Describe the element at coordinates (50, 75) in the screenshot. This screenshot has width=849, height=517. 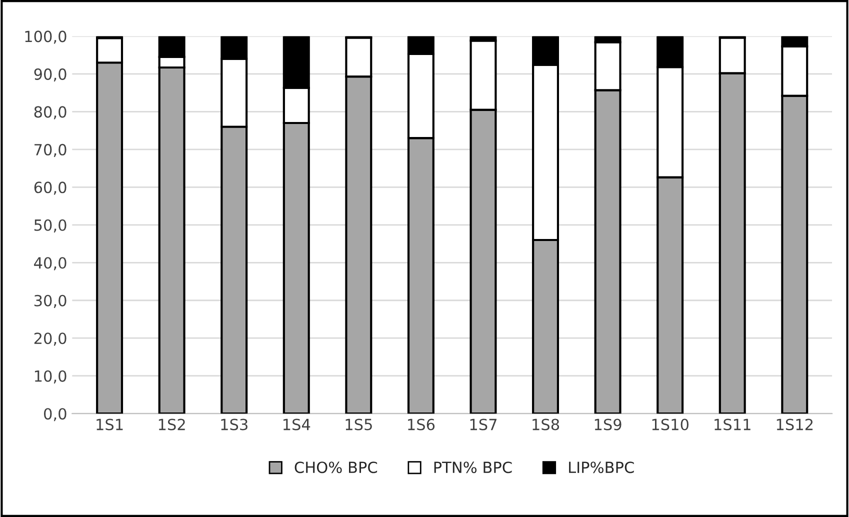
I see `y-tick-label: 90,0` at that location.